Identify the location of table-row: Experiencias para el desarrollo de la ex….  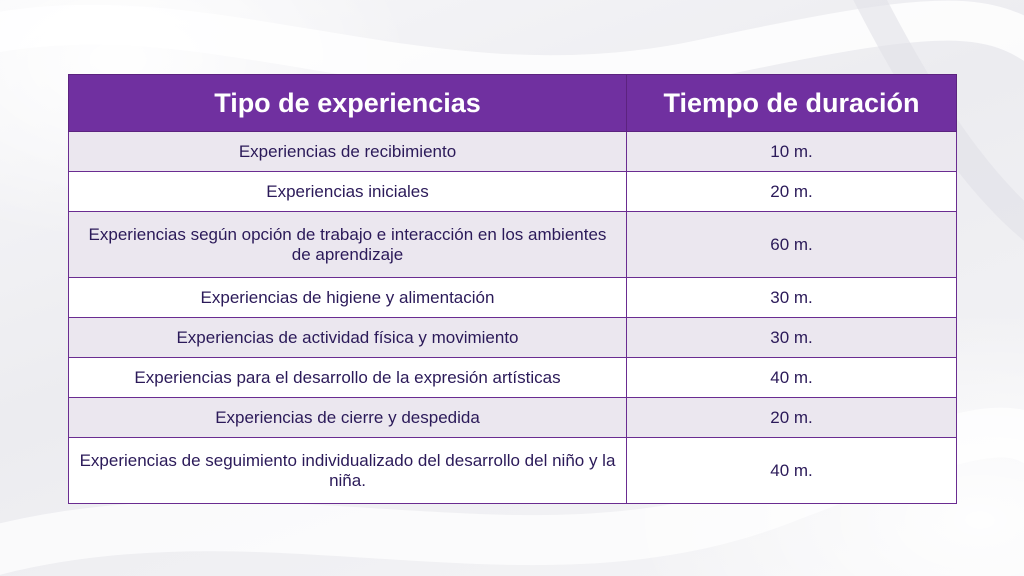
(512, 377).